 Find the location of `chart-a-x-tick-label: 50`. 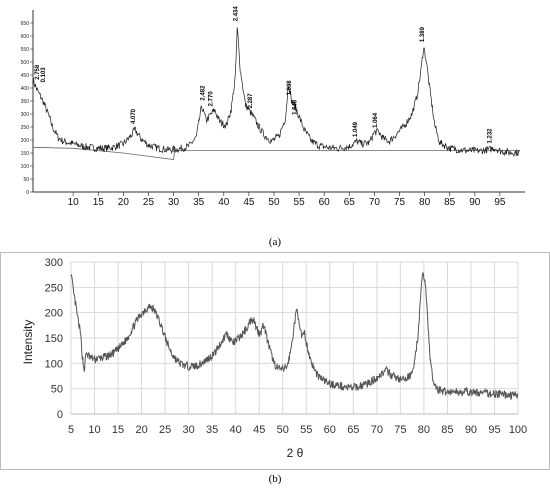

chart-a-x-tick-label: 50 is located at coordinates (274, 202).